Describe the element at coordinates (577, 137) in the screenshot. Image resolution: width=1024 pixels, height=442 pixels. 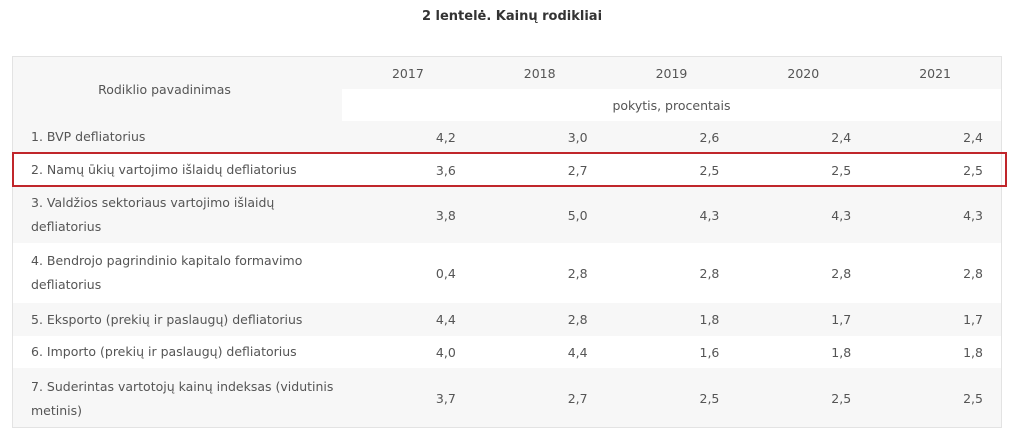
I see `value-cell: 3,0` at that location.